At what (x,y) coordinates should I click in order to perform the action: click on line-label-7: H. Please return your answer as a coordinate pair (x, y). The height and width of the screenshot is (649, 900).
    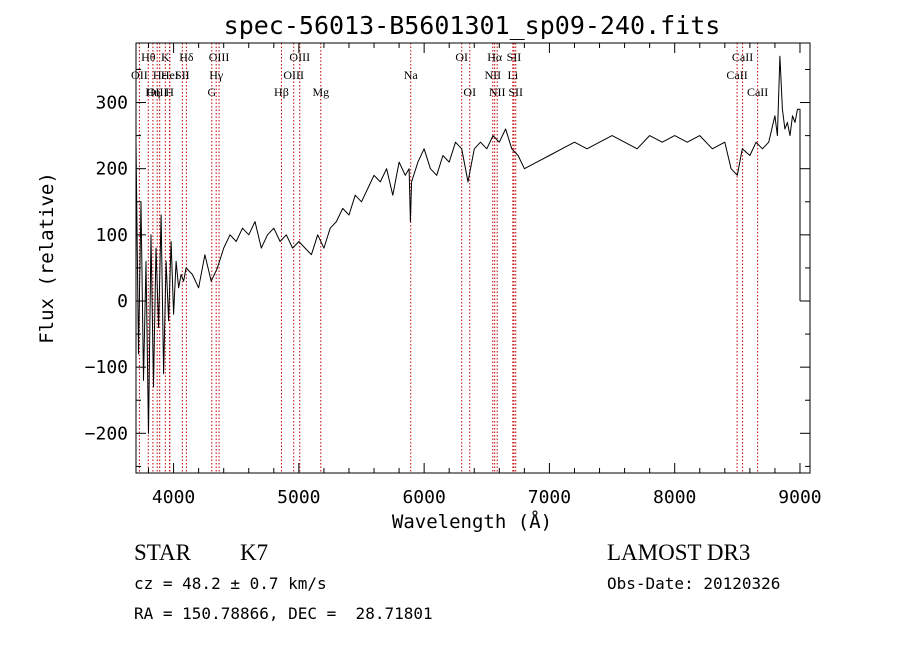
    Looking at the image, I should click on (169, 92).